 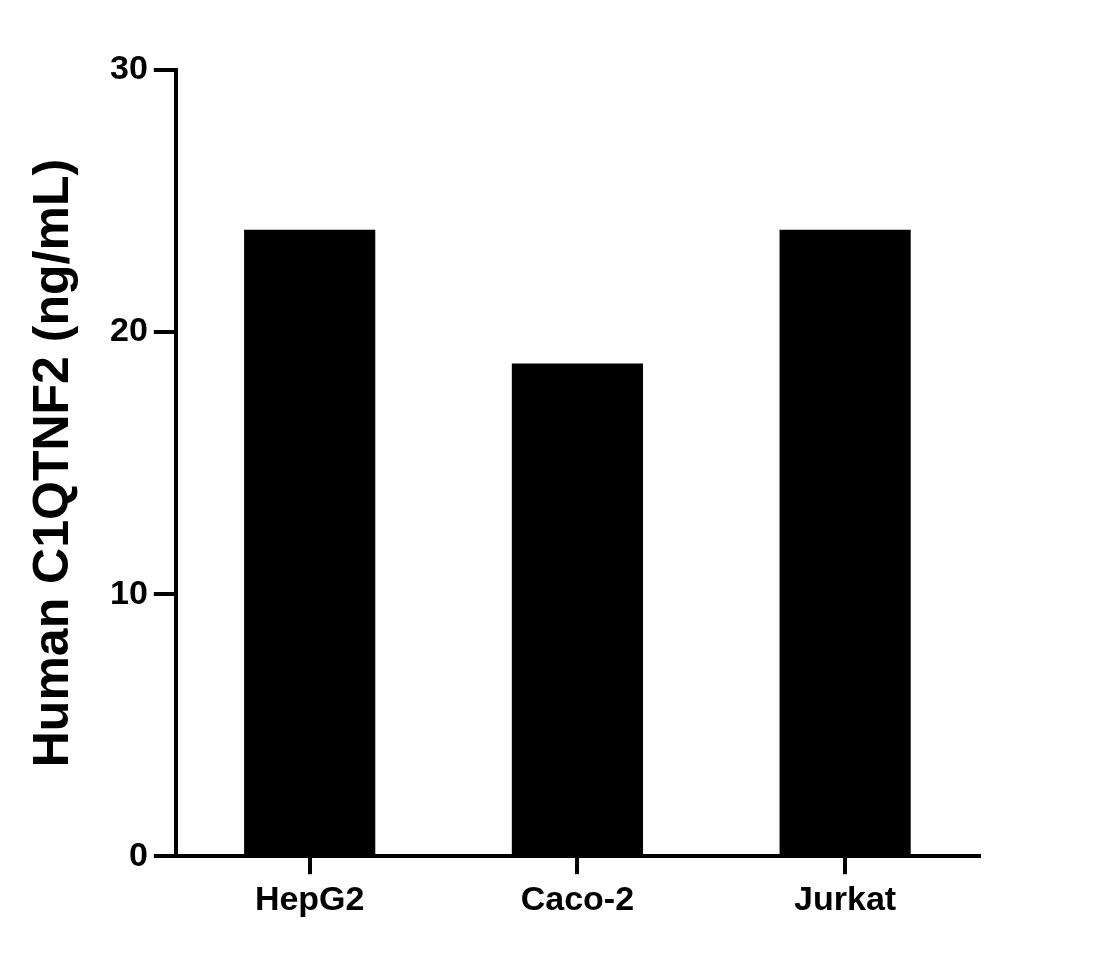 I want to click on y-tick-label: 10, so click(x=128, y=591).